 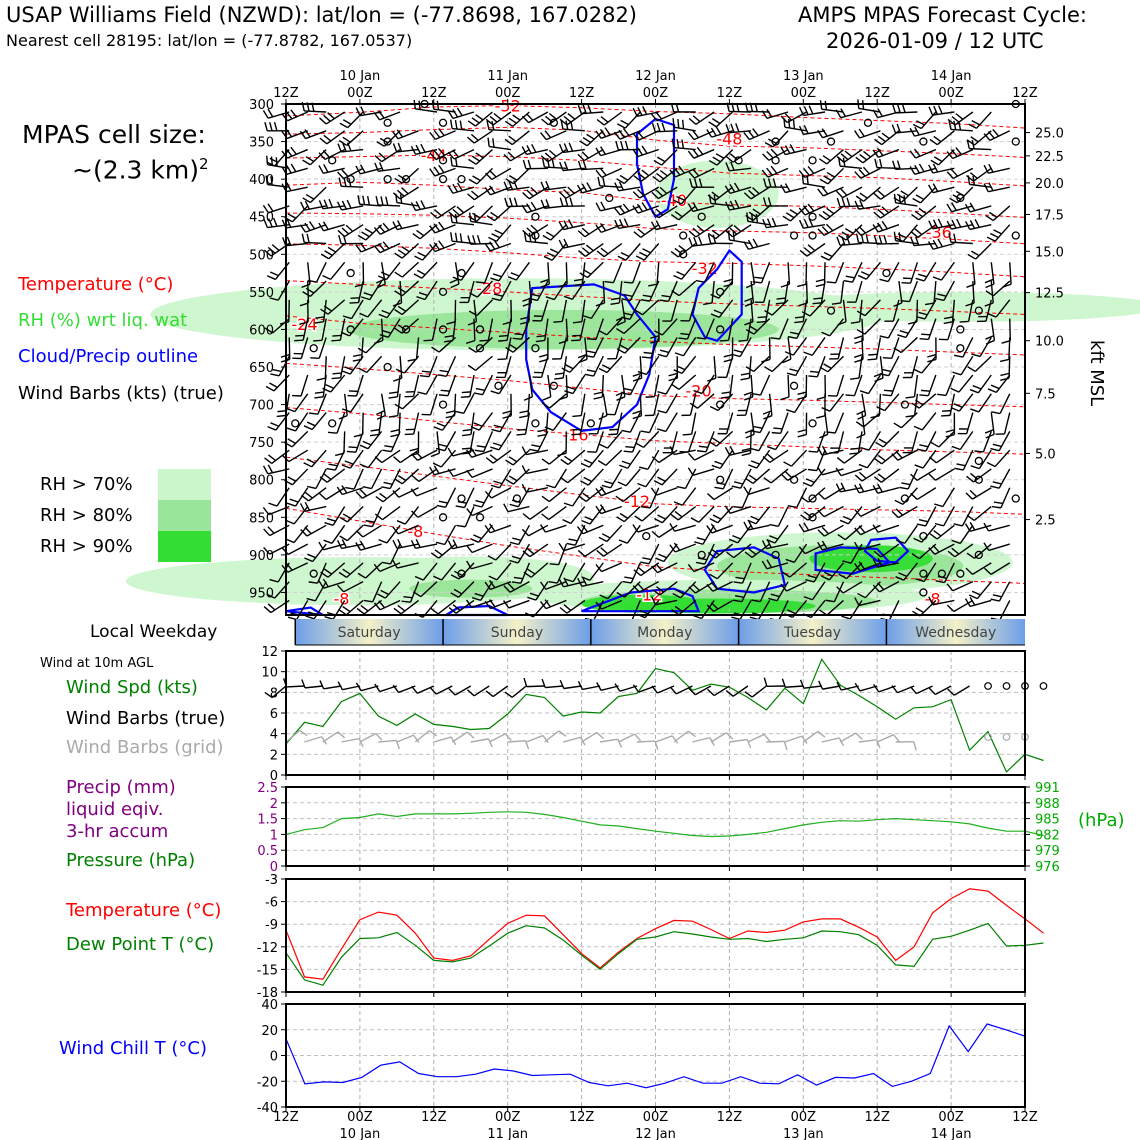 I want to click on sfc-barb-grid, so click(x=681, y=736).